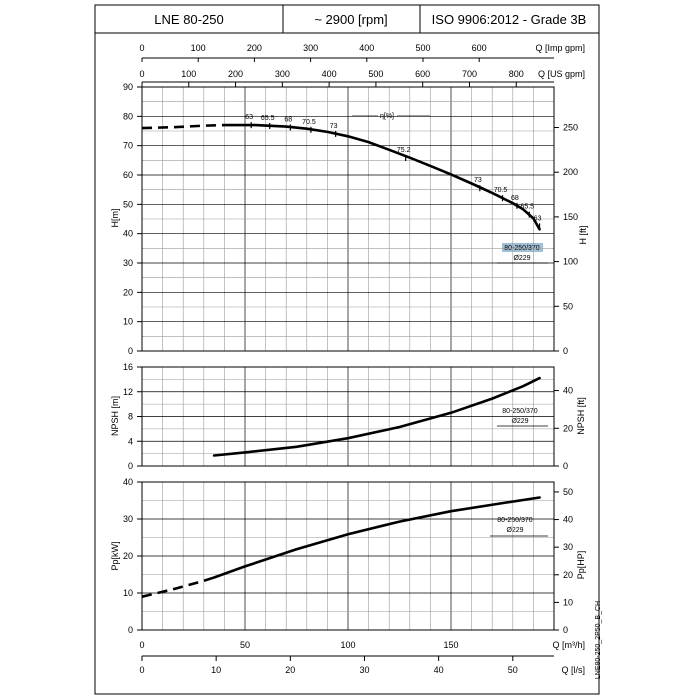  What do you see at coordinates (130, 630) in the screenshot?
I see `power-y-tick-label: 0` at bounding box center [130, 630].